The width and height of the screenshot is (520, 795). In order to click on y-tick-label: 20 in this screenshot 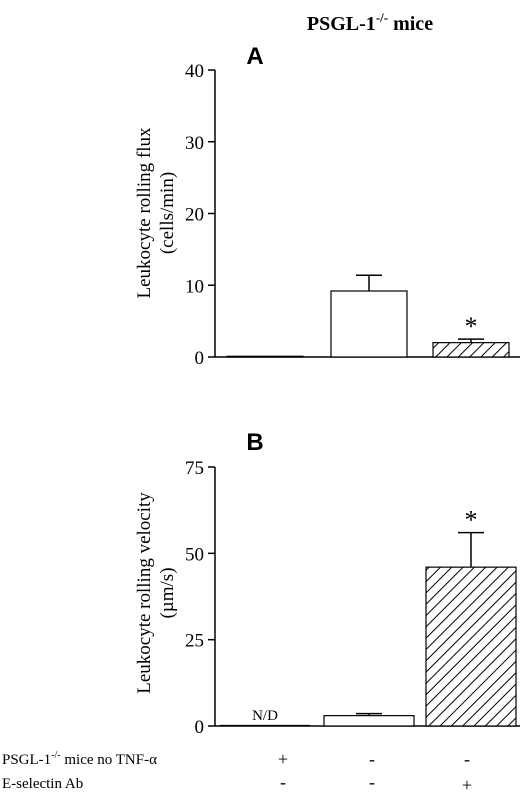, I will do `click(194, 215)`.